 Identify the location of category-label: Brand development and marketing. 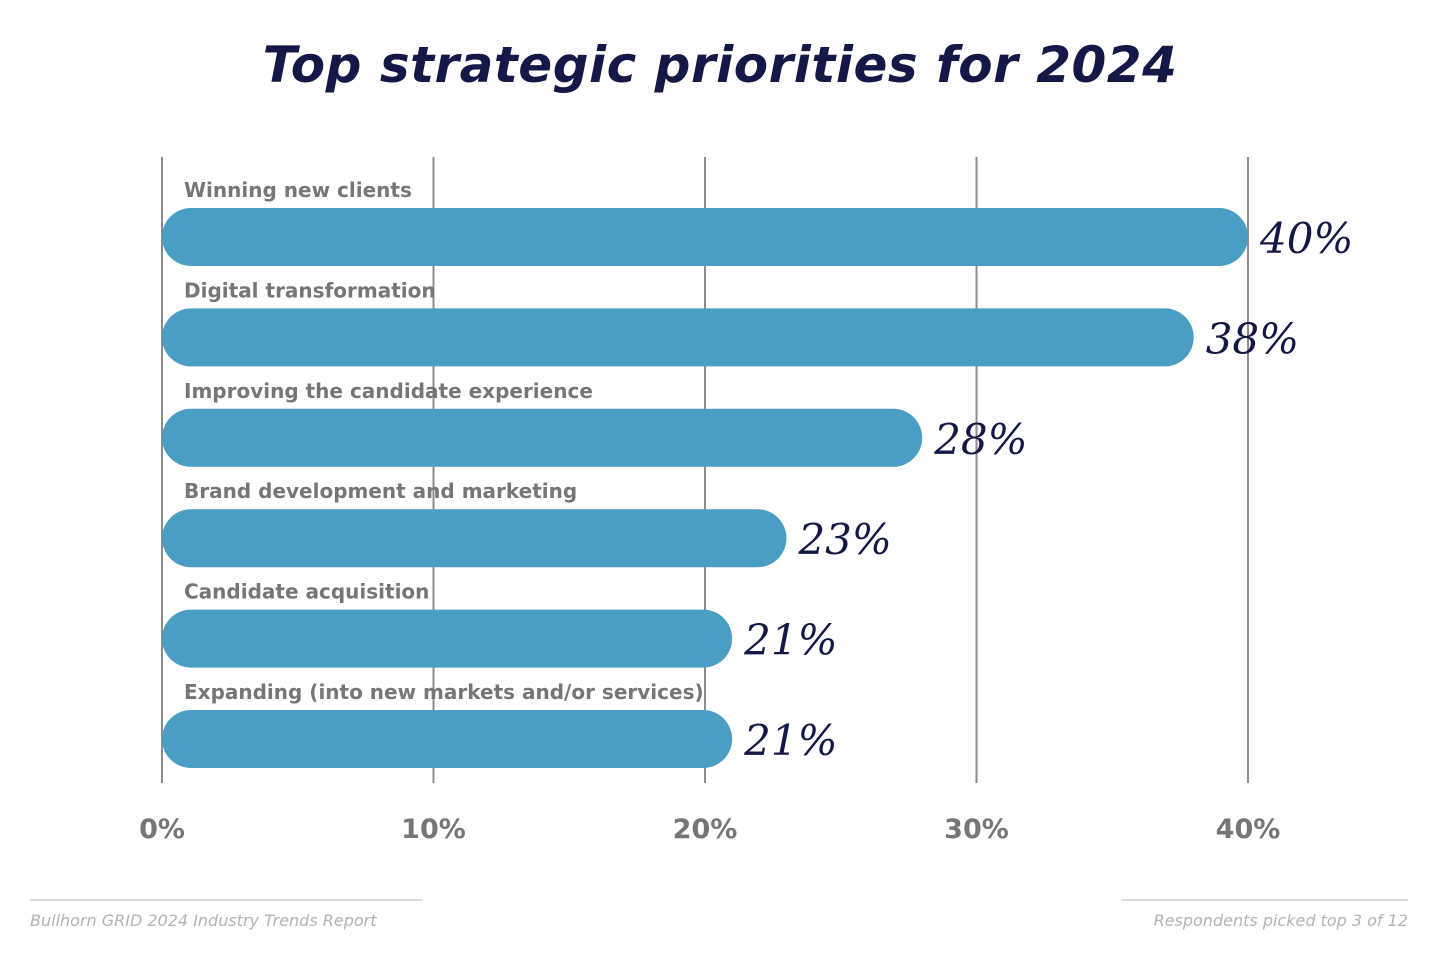
(380, 491).